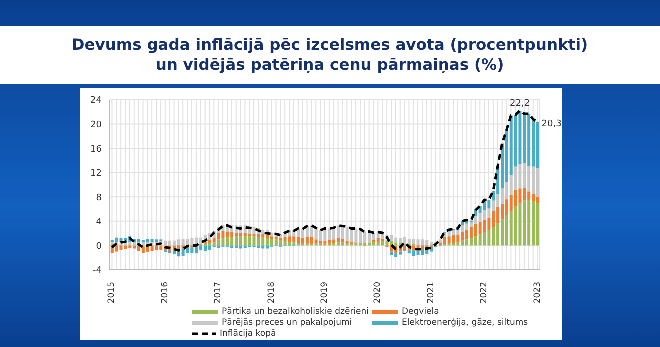 The height and width of the screenshot is (347, 660). What do you see at coordinates (99, 198) in the screenshot?
I see `y-tick-label: 8` at bounding box center [99, 198].